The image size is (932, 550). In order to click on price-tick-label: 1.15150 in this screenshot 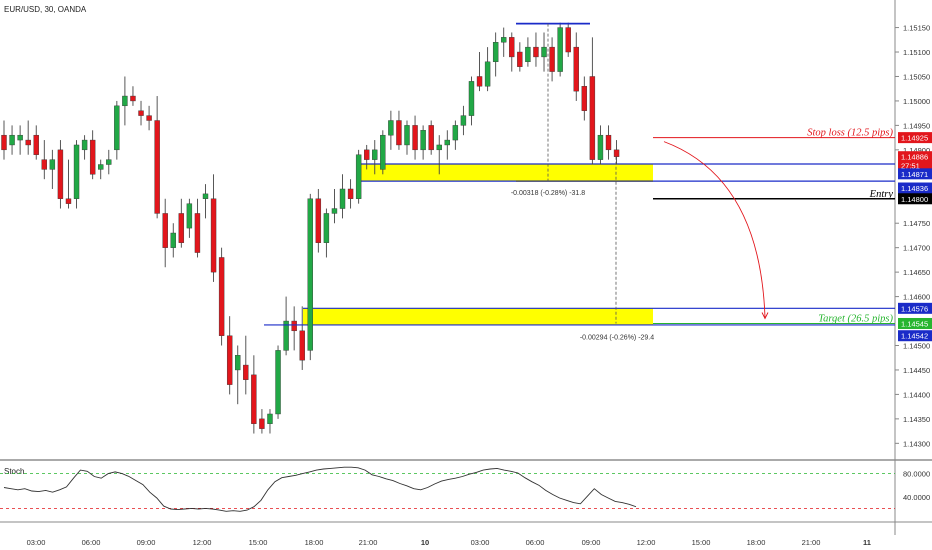, I will do `click(916, 28)`.